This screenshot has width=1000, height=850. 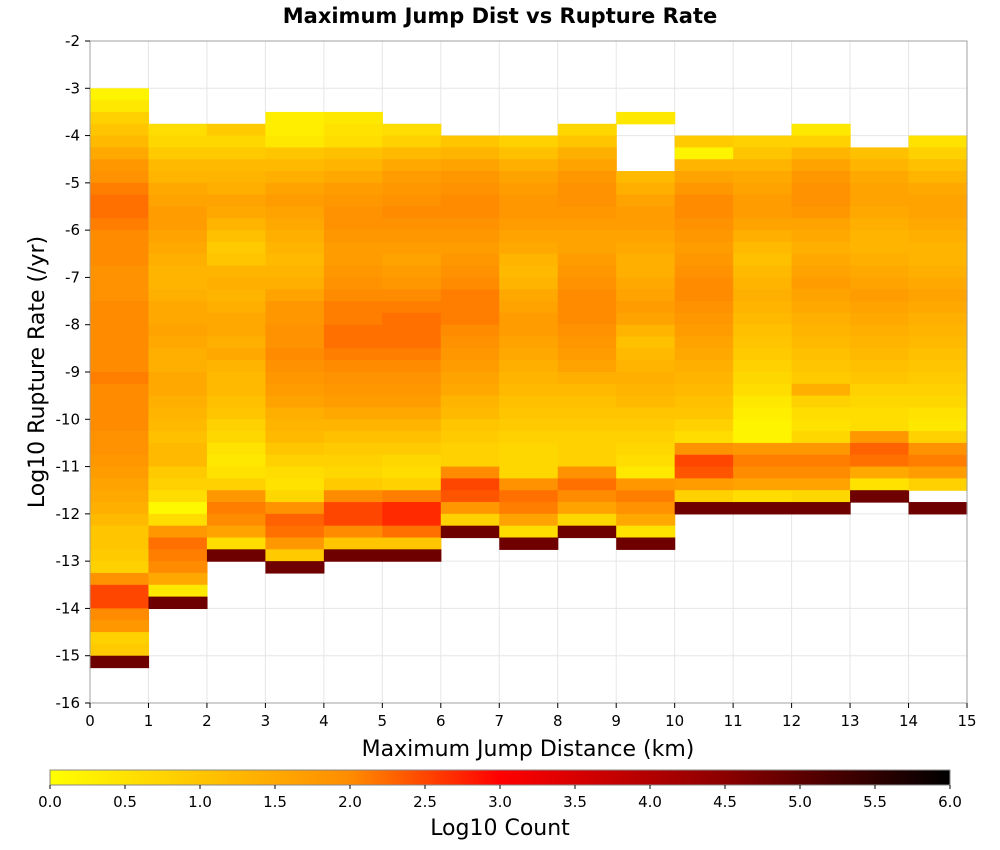 What do you see at coordinates (37, 372) in the screenshot?
I see `y-axis-title: Log10 Rupture Rate (/yr)` at bounding box center [37, 372].